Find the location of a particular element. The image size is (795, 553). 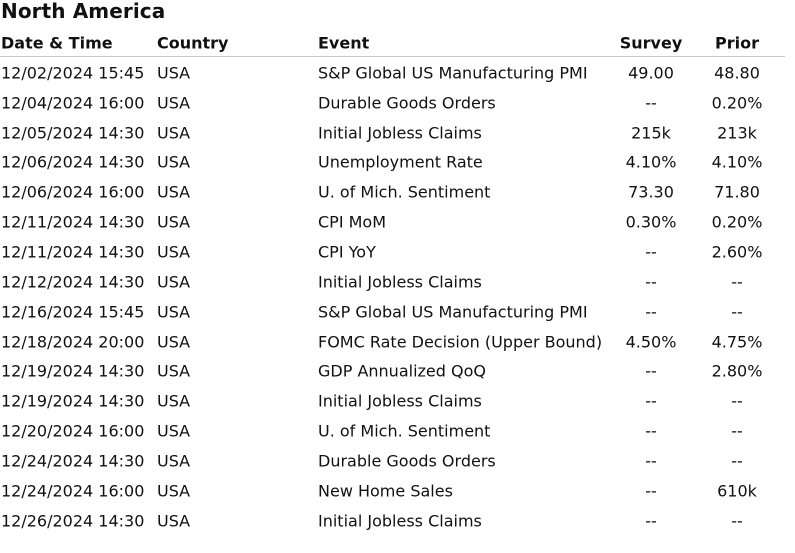

cell-date: 12/26/2024 14:30 is located at coordinates (73, 521).